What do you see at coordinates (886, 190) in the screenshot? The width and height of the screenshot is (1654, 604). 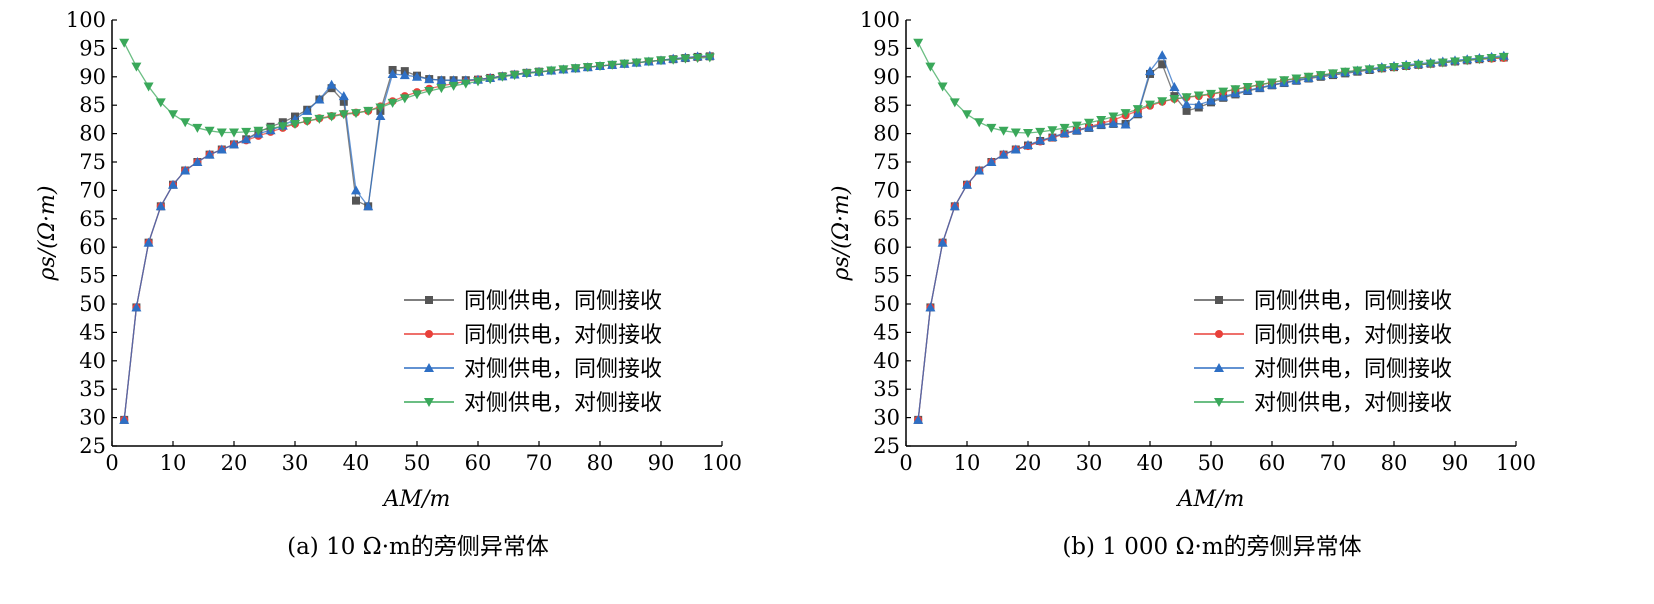 I see `y-tick-label: 70` at bounding box center [886, 190].